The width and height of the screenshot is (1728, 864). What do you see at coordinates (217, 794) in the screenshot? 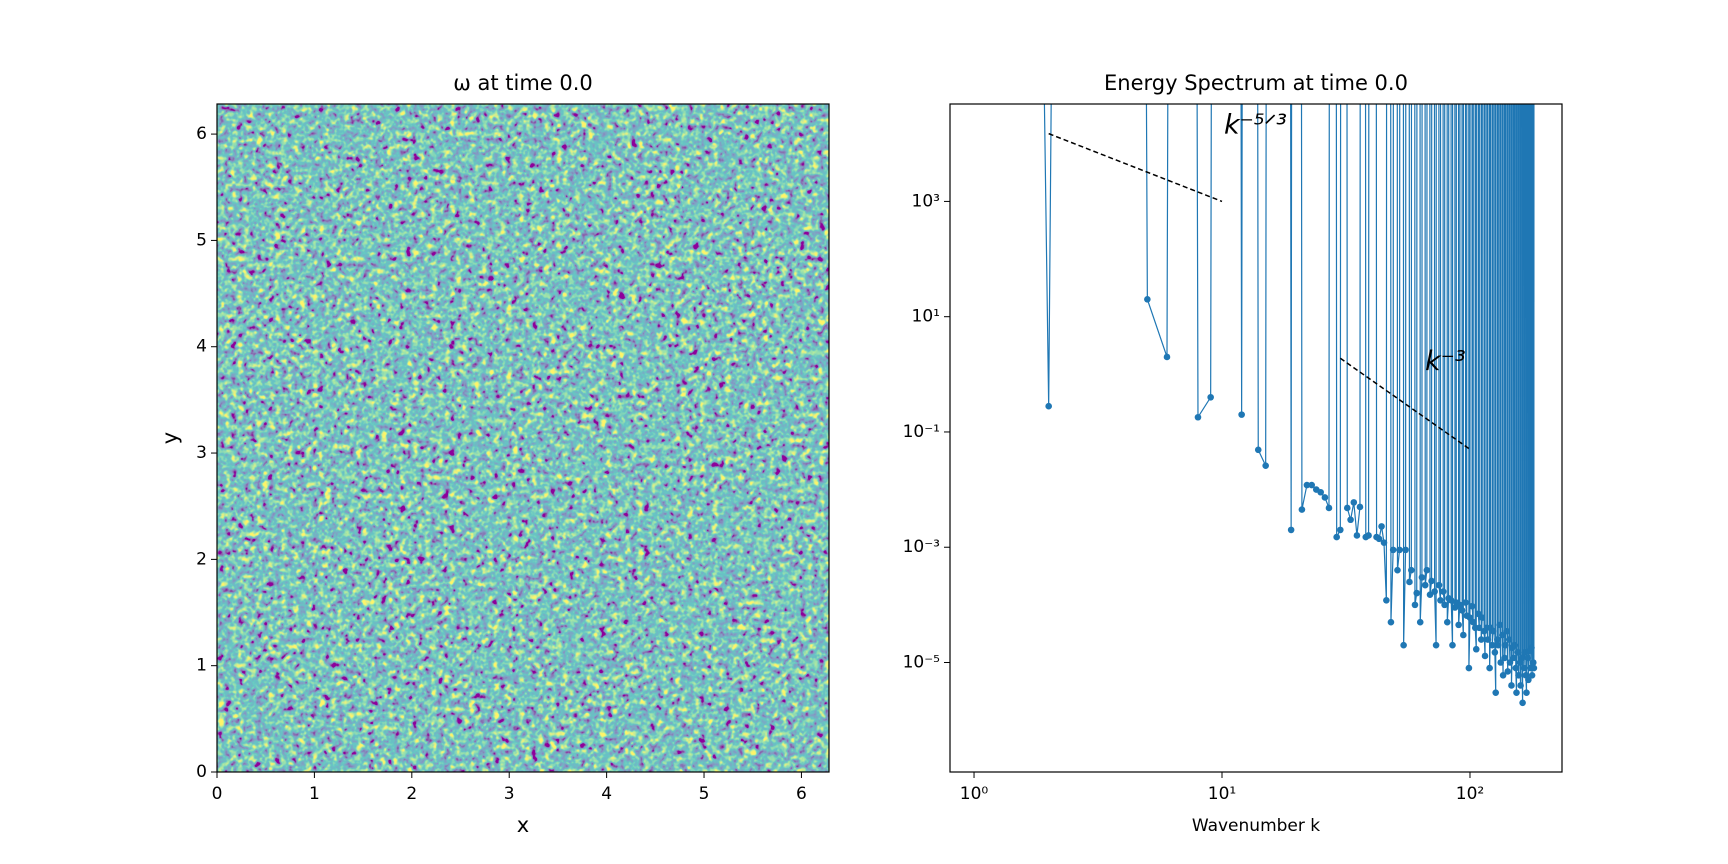
I see `x-tick-label: 0` at bounding box center [217, 794].